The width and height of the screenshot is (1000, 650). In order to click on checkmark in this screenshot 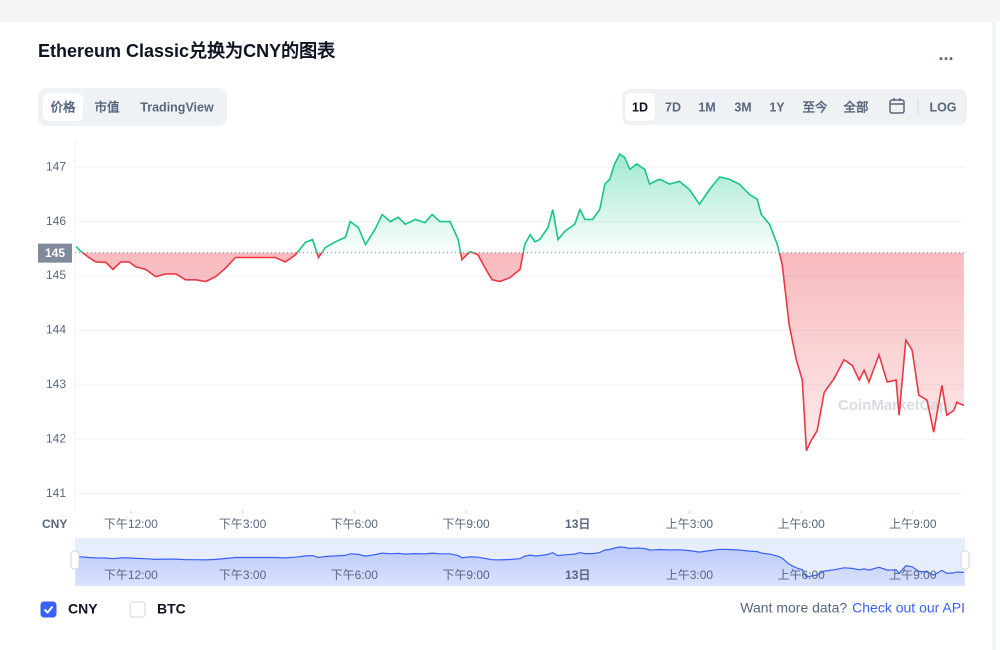, I will do `click(48, 609)`.